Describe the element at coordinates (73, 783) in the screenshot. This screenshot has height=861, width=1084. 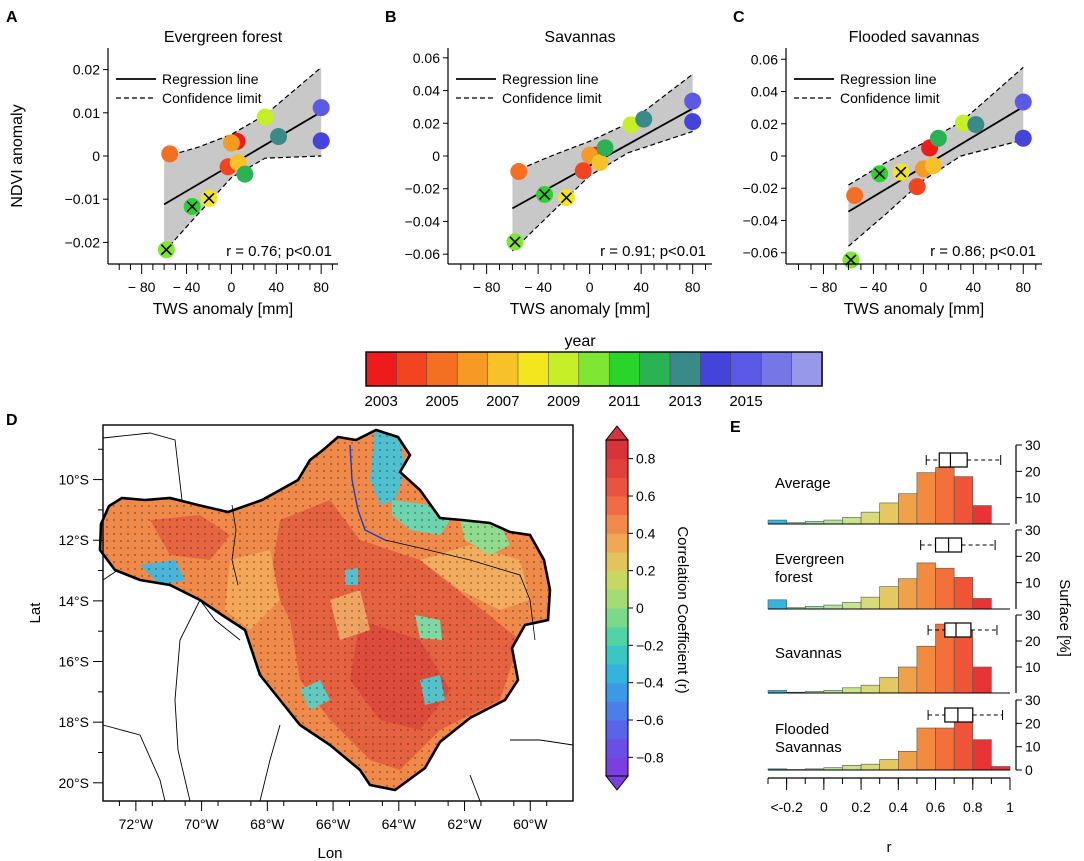
I see `map-y-tick-label: 20°S` at that location.